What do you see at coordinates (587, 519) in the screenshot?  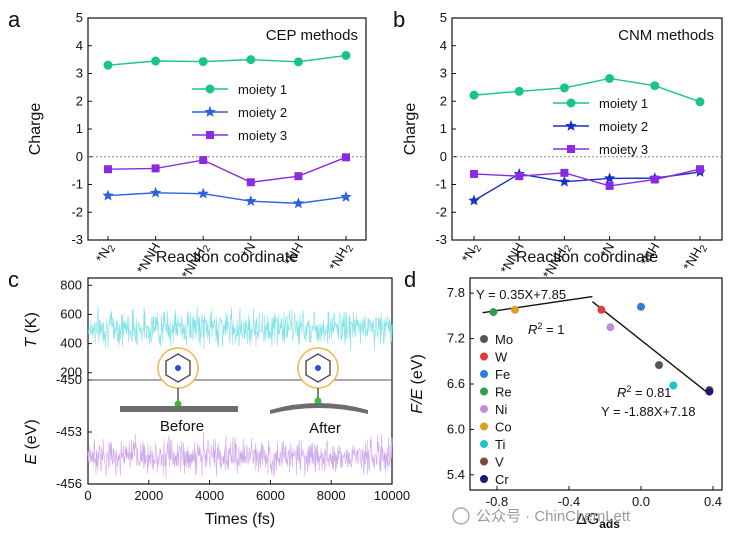 I see `panel-d-xlabel-prefix: ΔG` at bounding box center [587, 519].